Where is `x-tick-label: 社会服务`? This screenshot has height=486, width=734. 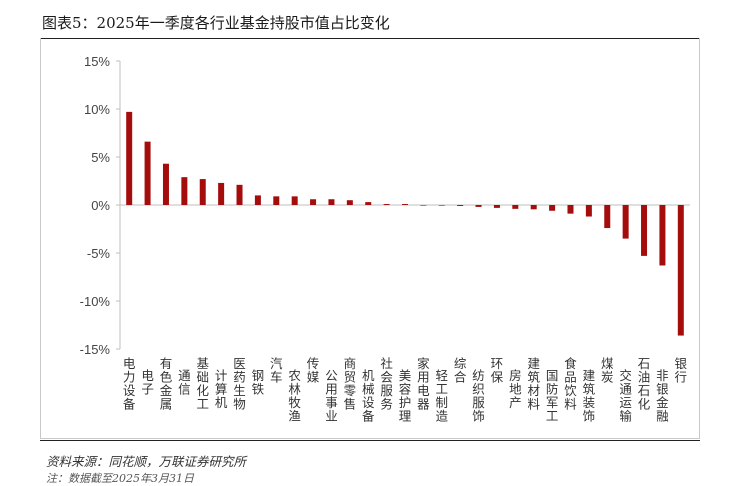
x-tick-label: 社会服务 is located at coordinates (386, 384).